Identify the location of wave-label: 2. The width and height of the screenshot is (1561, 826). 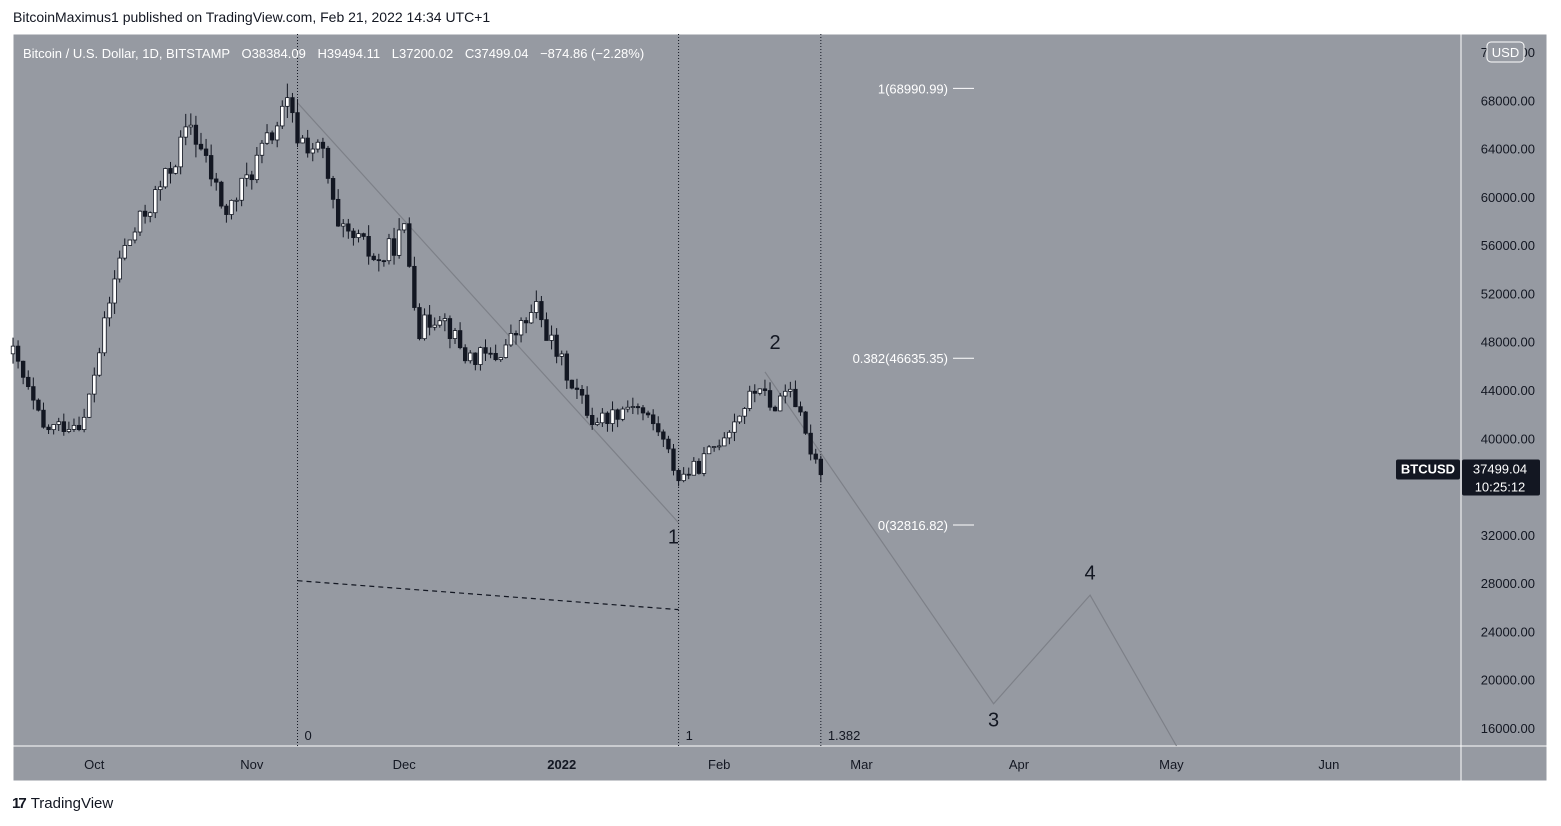
(775, 343).